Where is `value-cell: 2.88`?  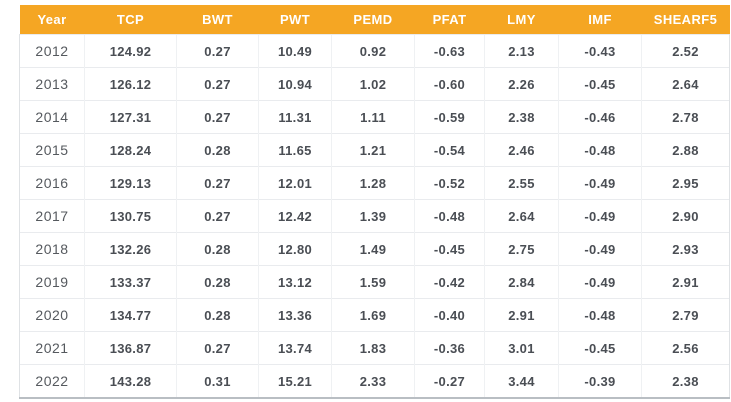 value-cell: 2.88 is located at coordinates (685, 150).